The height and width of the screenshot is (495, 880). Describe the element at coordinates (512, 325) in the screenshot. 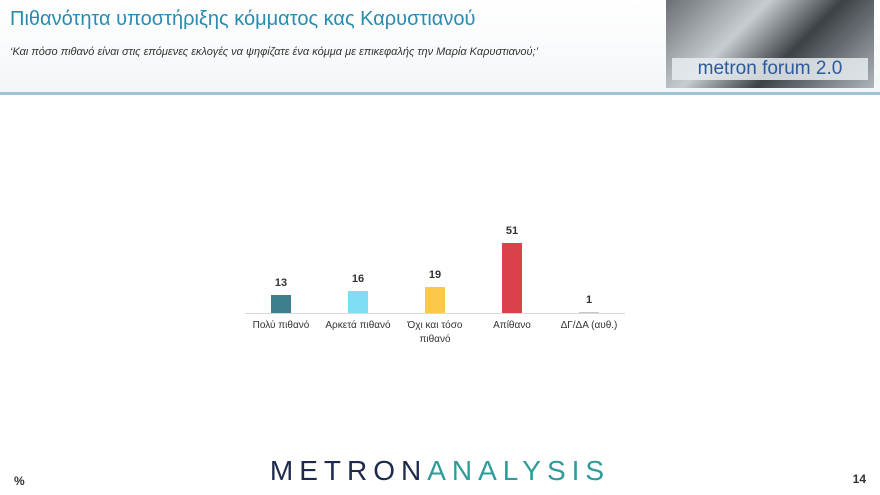

I see `category-label: Απίθανο` at that location.